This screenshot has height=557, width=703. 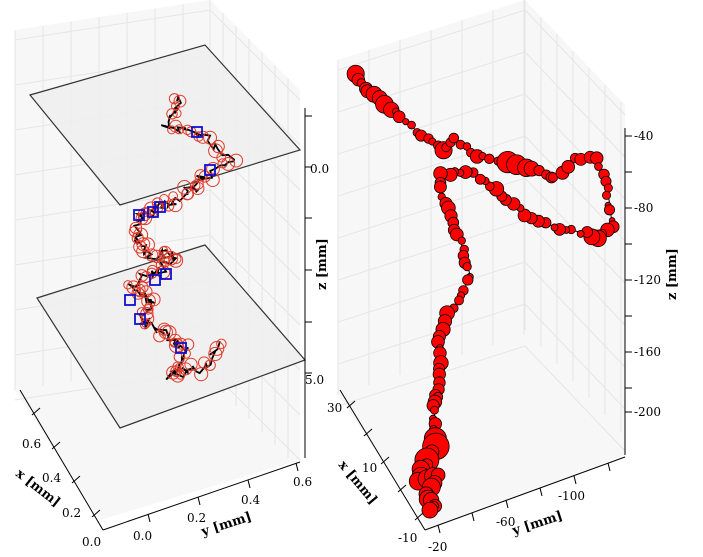 What do you see at coordinates (437, 547) in the screenshot?
I see `right-y-tick: -20` at bounding box center [437, 547].